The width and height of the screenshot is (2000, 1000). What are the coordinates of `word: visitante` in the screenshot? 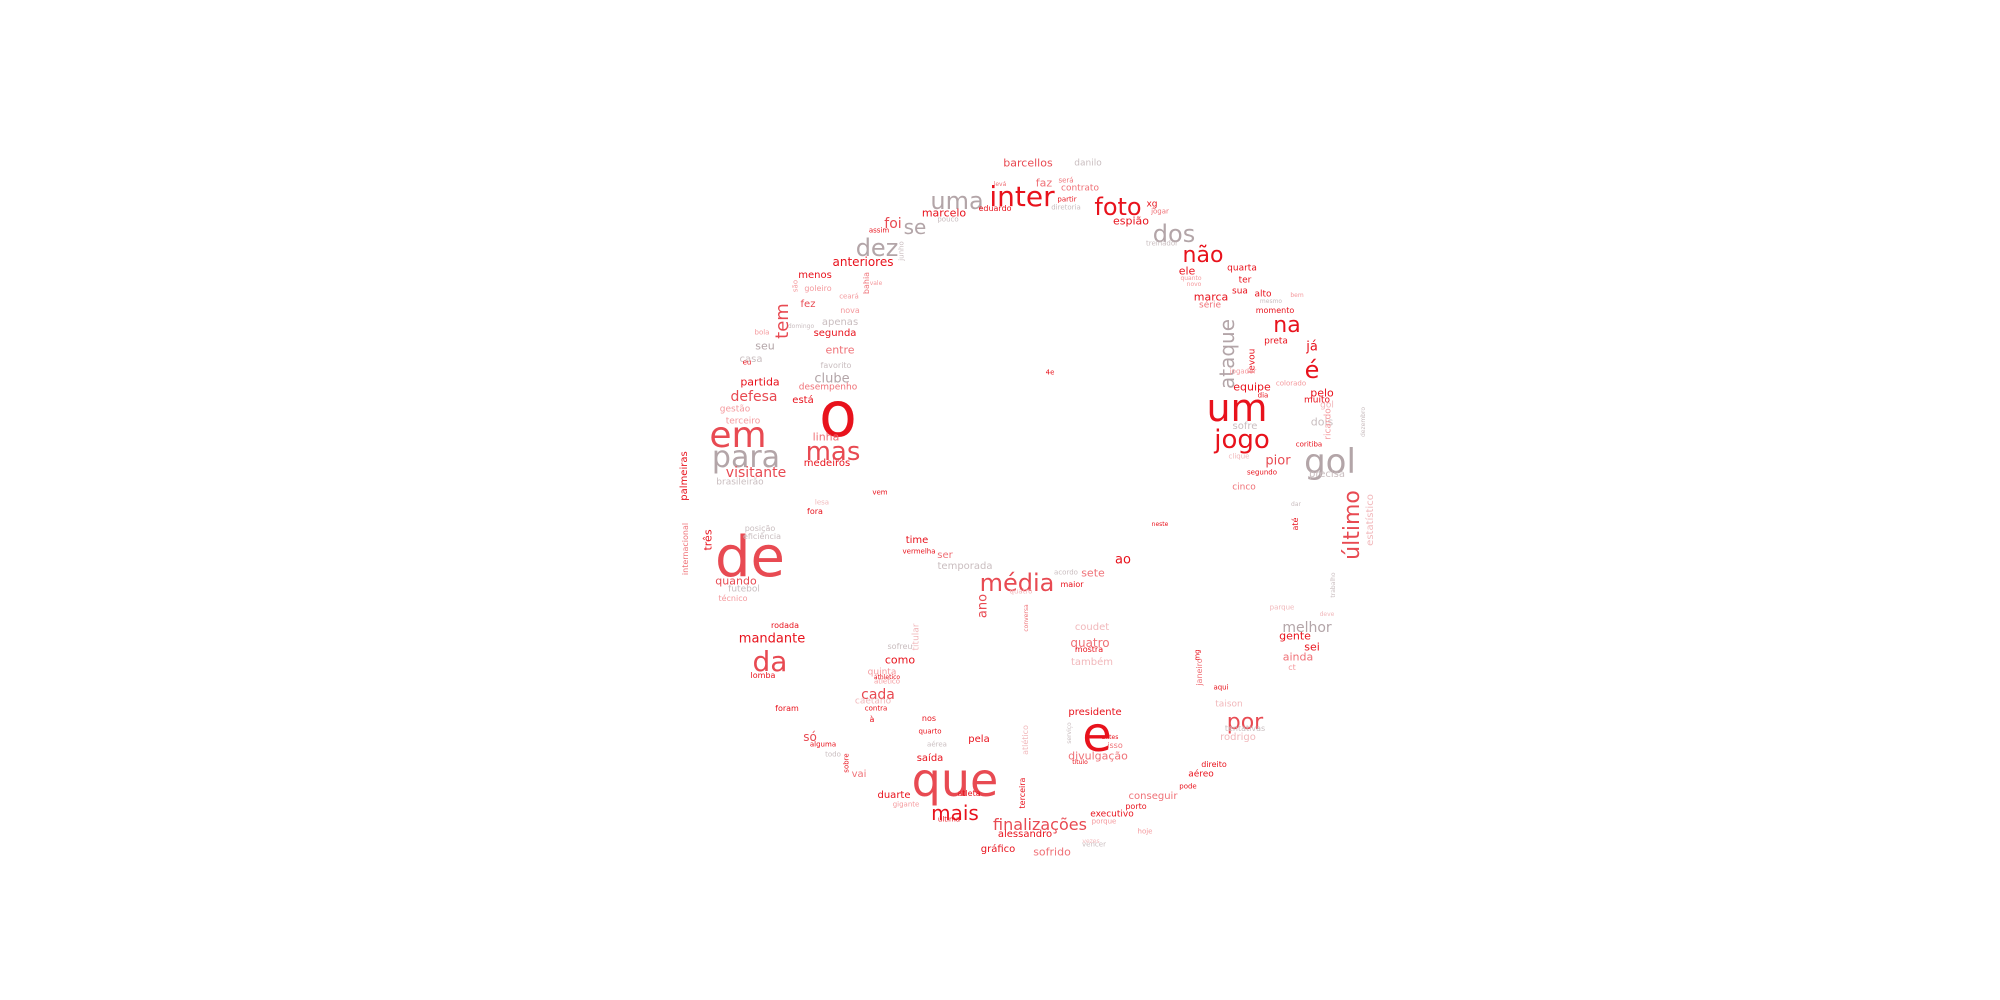 It's located at (756, 473).